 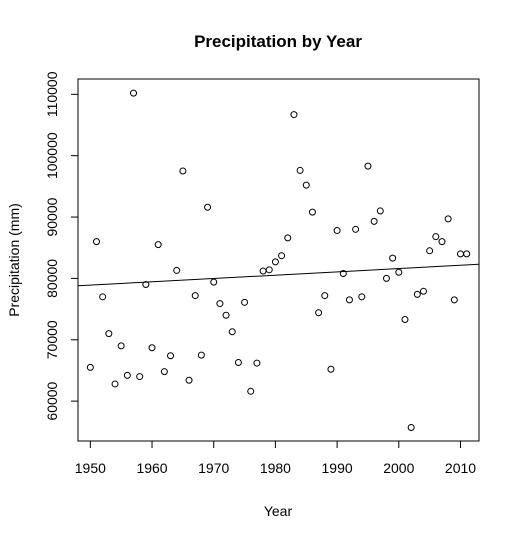 What do you see at coordinates (14, 260) in the screenshot?
I see `y-axis-label: Precipitation (mm)` at bounding box center [14, 260].